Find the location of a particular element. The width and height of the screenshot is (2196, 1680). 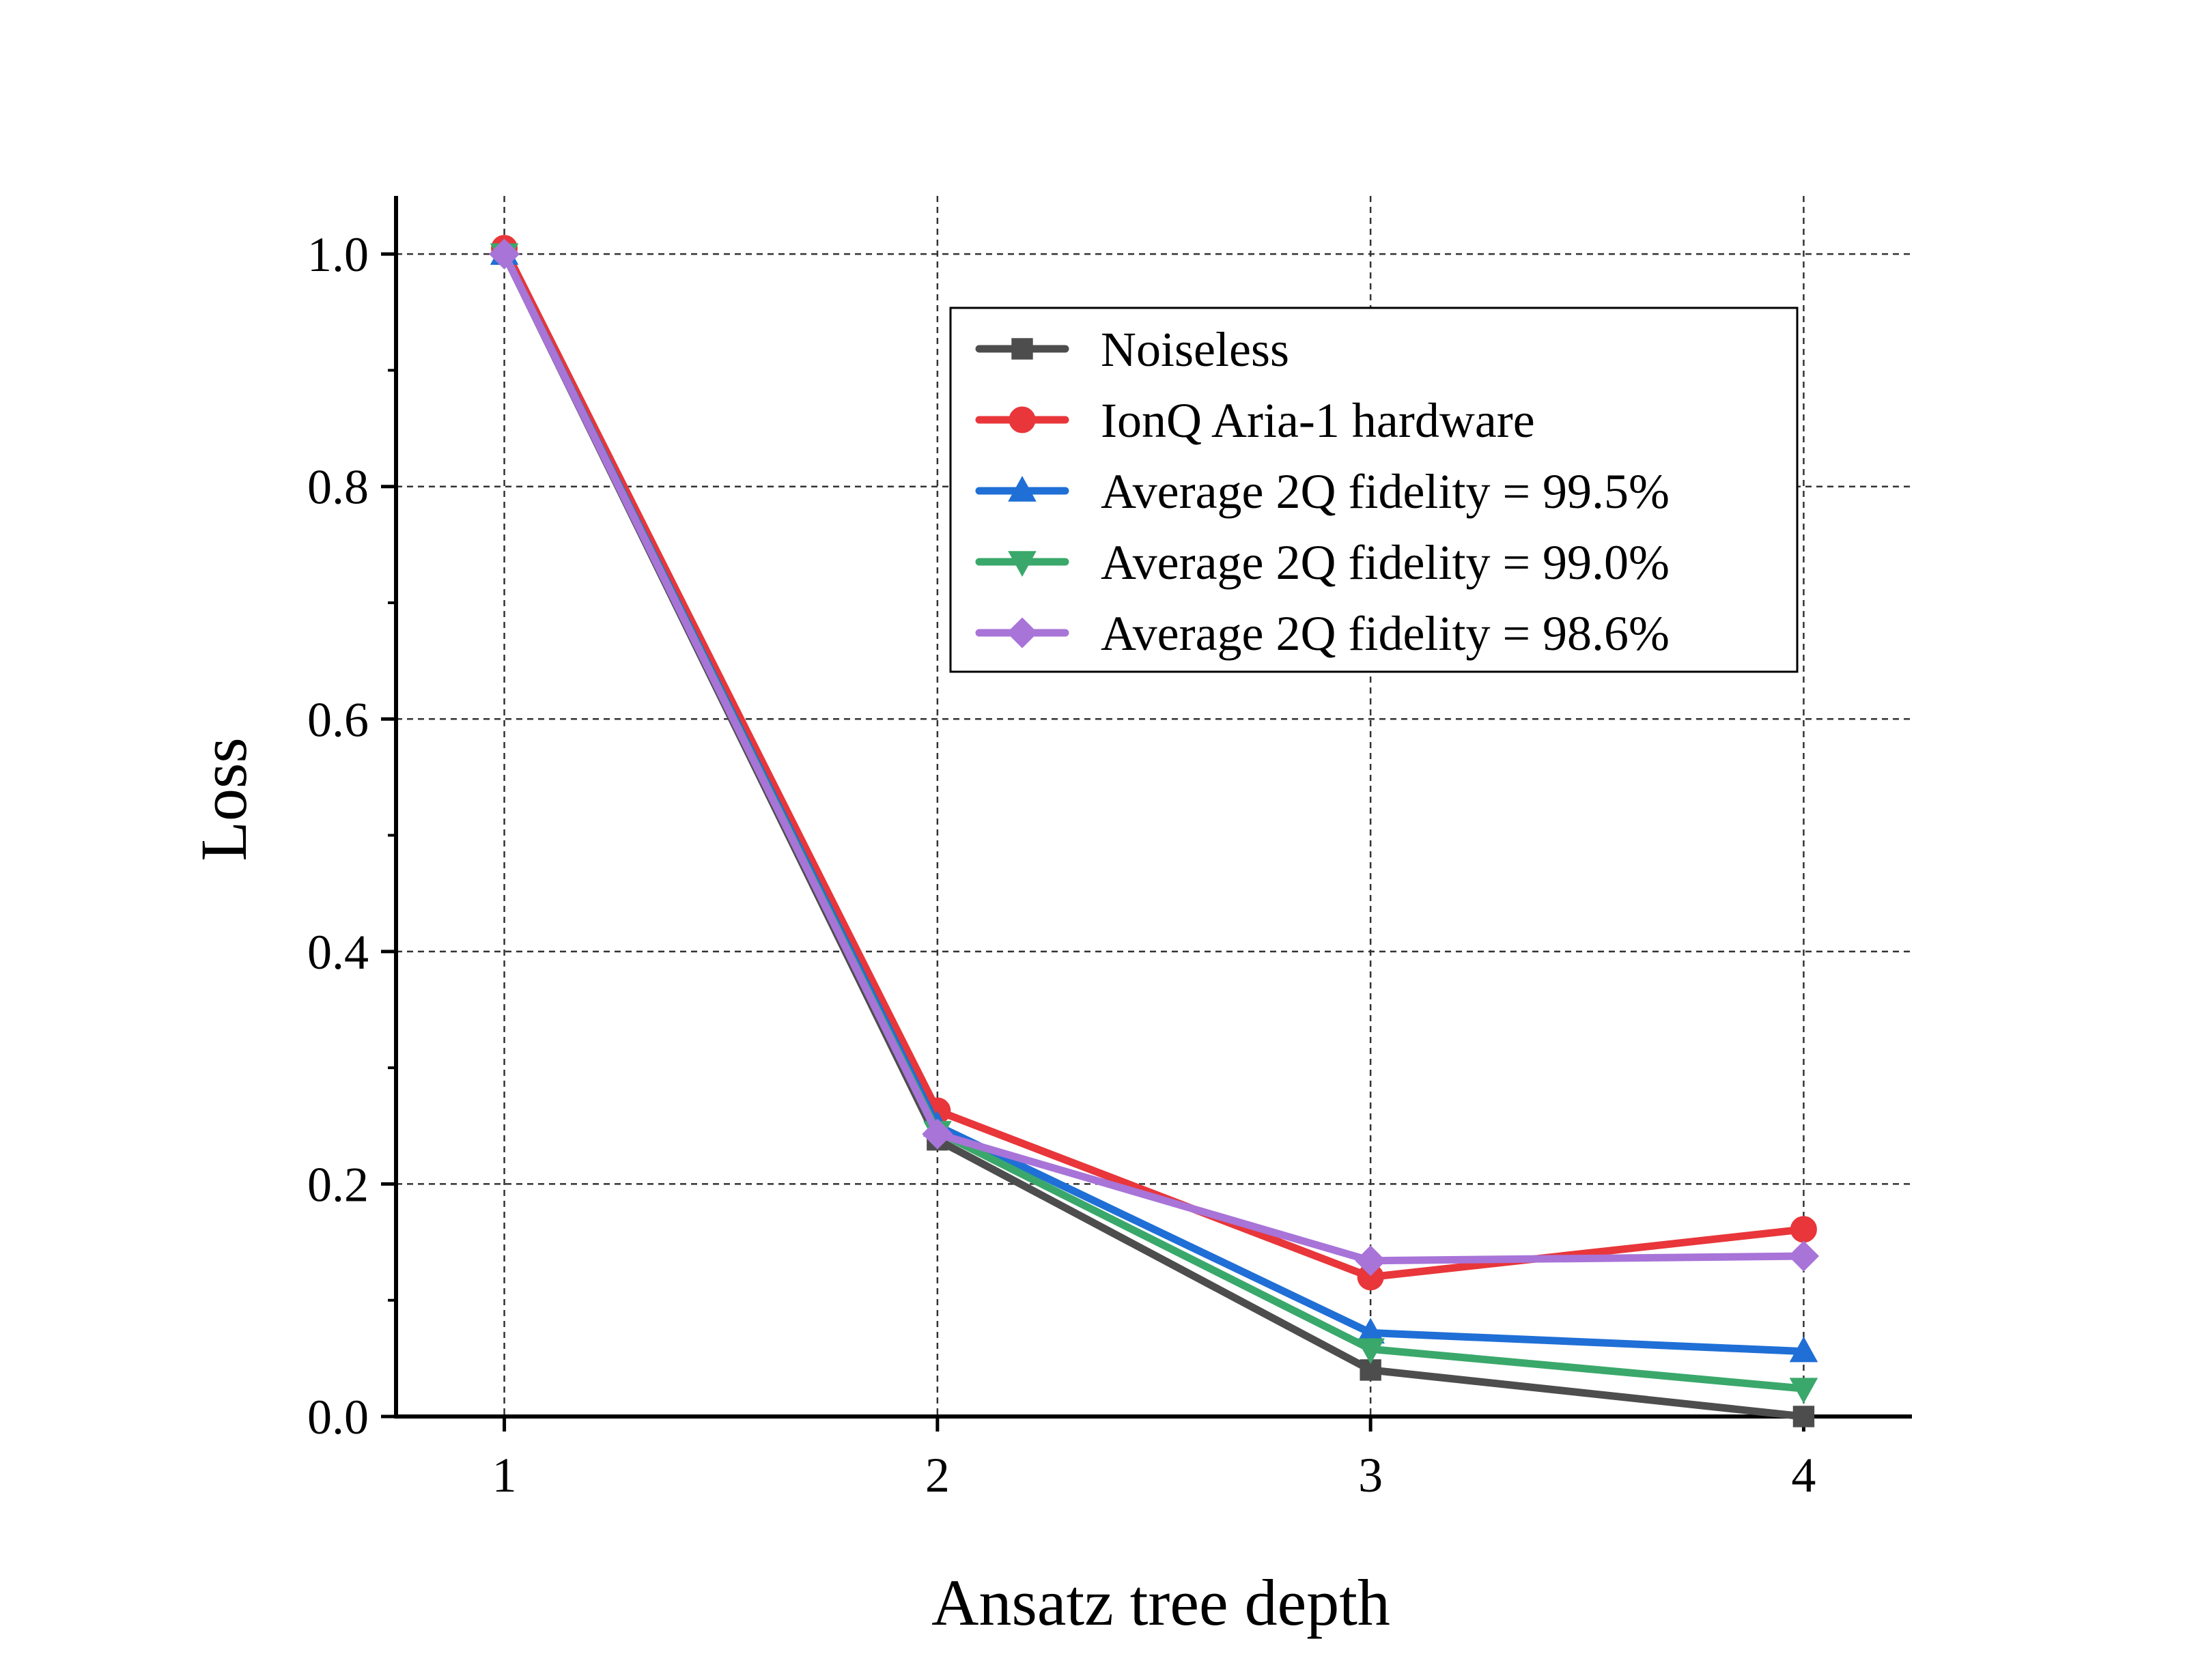

y-tick-label: 1.0 is located at coordinates (338, 254).